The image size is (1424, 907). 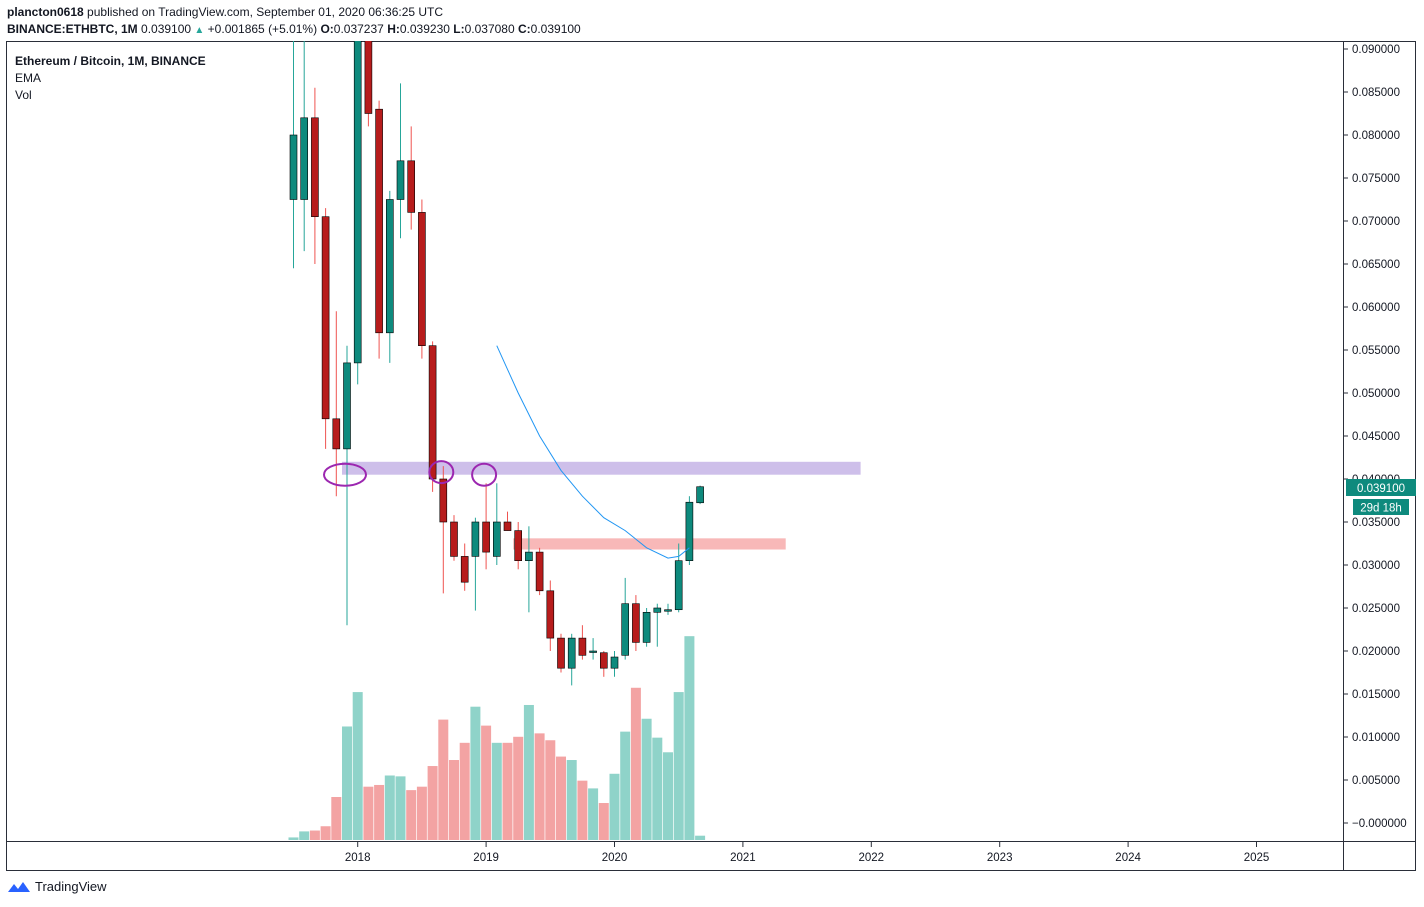 I want to click on x-tick-label: 2025, so click(x=1257, y=858).